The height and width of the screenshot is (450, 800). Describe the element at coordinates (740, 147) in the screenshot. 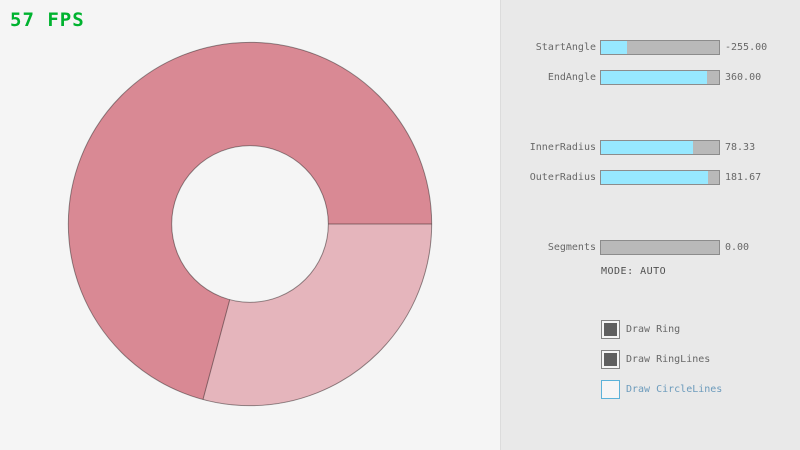

I see `innerradius-value: 78.33` at that location.